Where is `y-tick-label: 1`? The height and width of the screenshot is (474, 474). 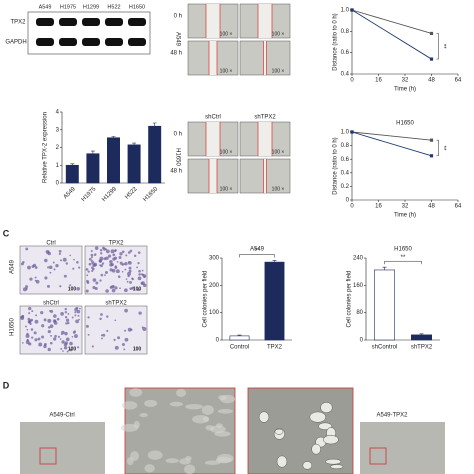 y-tick-label: 1 is located at coordinates (58, 166).